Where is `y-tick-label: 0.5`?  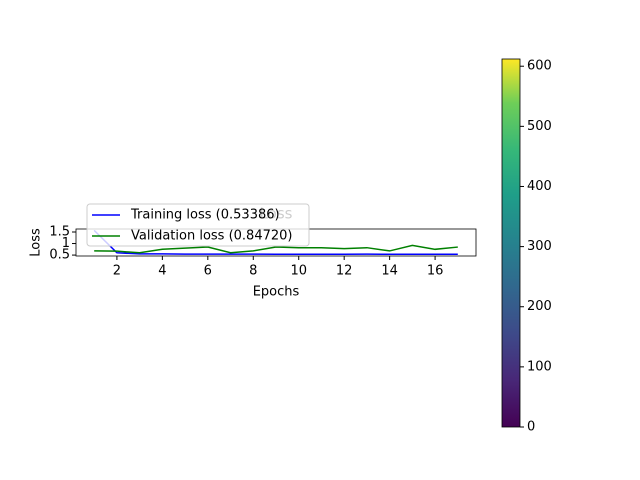 y-tick-label: 0.5 is located at coordinates (59, 255).